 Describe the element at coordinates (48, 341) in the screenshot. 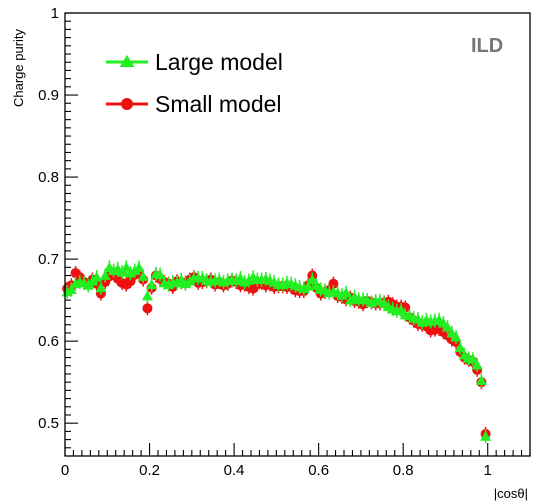

I see `y-tick-label: 0.6` at that location.